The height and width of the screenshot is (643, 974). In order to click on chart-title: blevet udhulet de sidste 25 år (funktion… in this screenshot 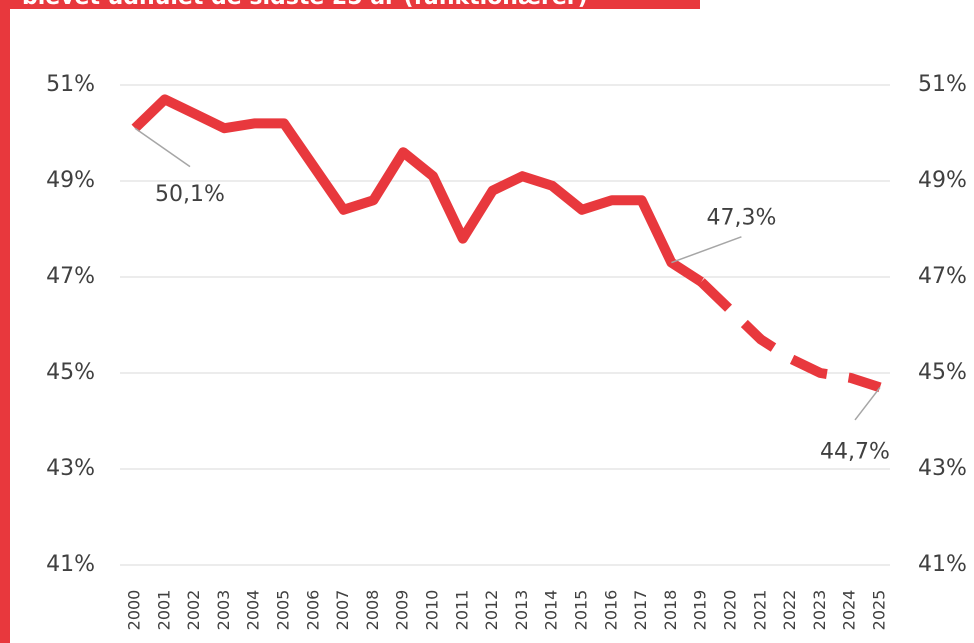, I will do `click(305, 5)`.